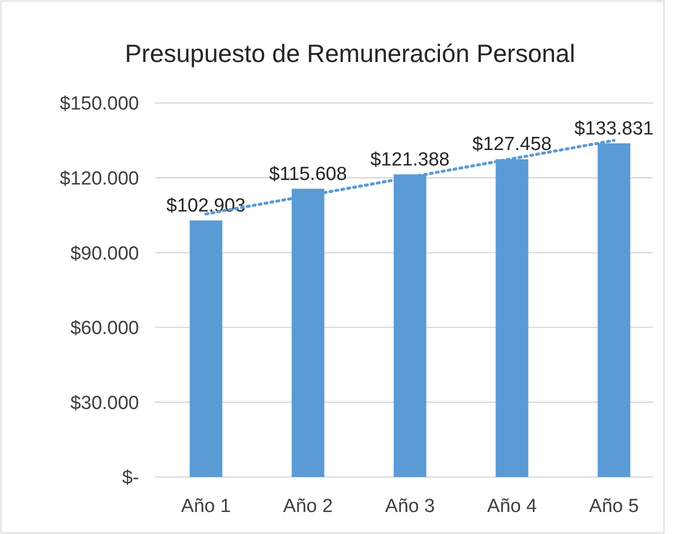 The image size is (677, 534). What do you see at coordinates (350, 54) in the screenshot?
I see `chart-title: Presupuesto de Remuneración Personal` at bounding box center [350, 54].